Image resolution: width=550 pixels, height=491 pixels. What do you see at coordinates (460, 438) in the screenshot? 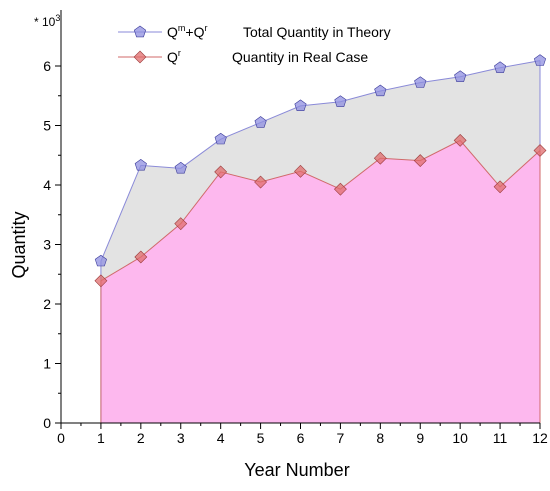
I see `x-tick-label-10: 10` at bounding box center [460, 438].